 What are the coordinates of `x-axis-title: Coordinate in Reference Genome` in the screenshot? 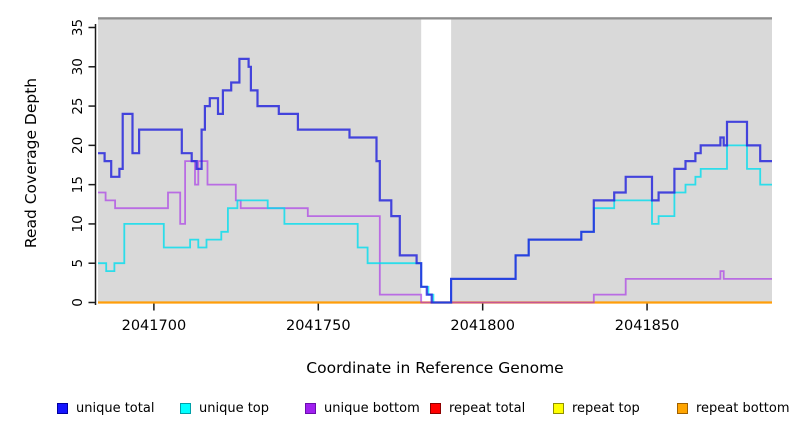 It's located at (435, 368).